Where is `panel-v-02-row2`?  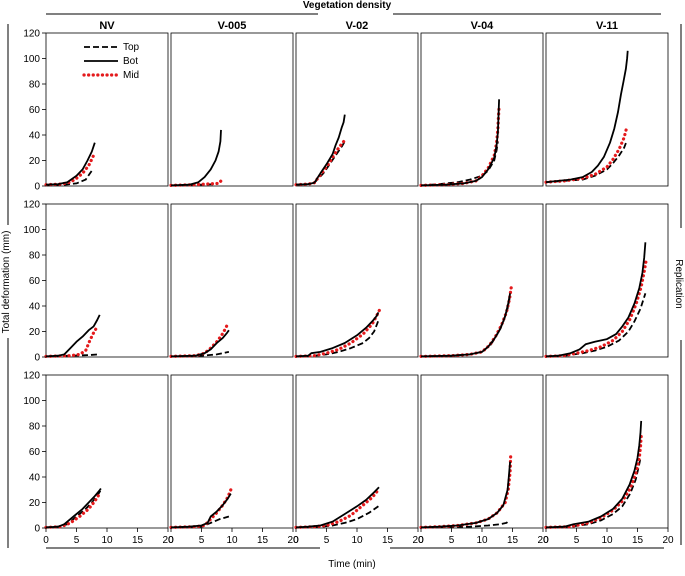 panel-v-02-row2 is located at coordinates (356, 280).